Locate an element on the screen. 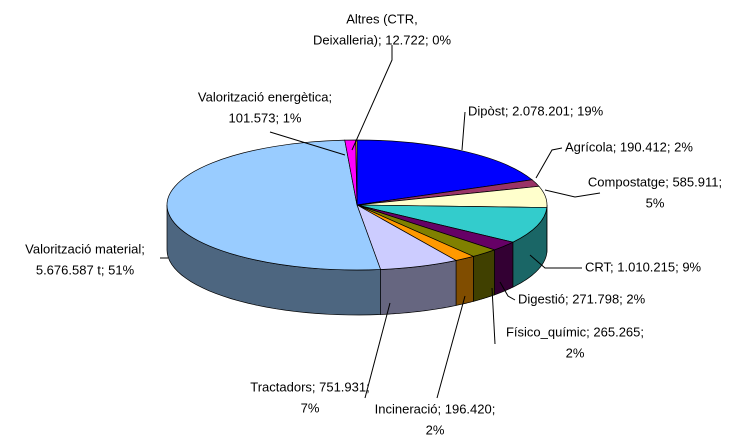  data-label: Agrícola; 190.412; 2% is located at coordinates (629, 146).